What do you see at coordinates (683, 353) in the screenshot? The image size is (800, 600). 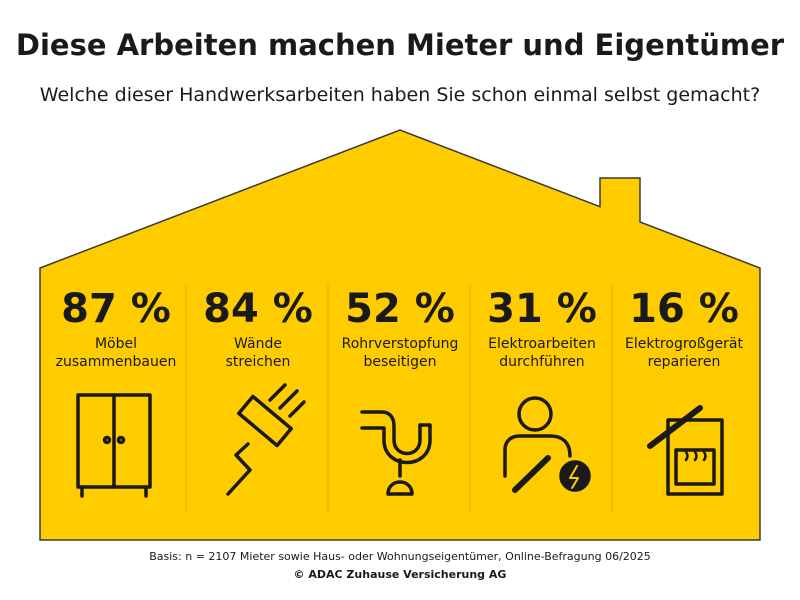 I see `stat-label: Elektrogroßgerät reparieren` at bounding box center [683, 353].